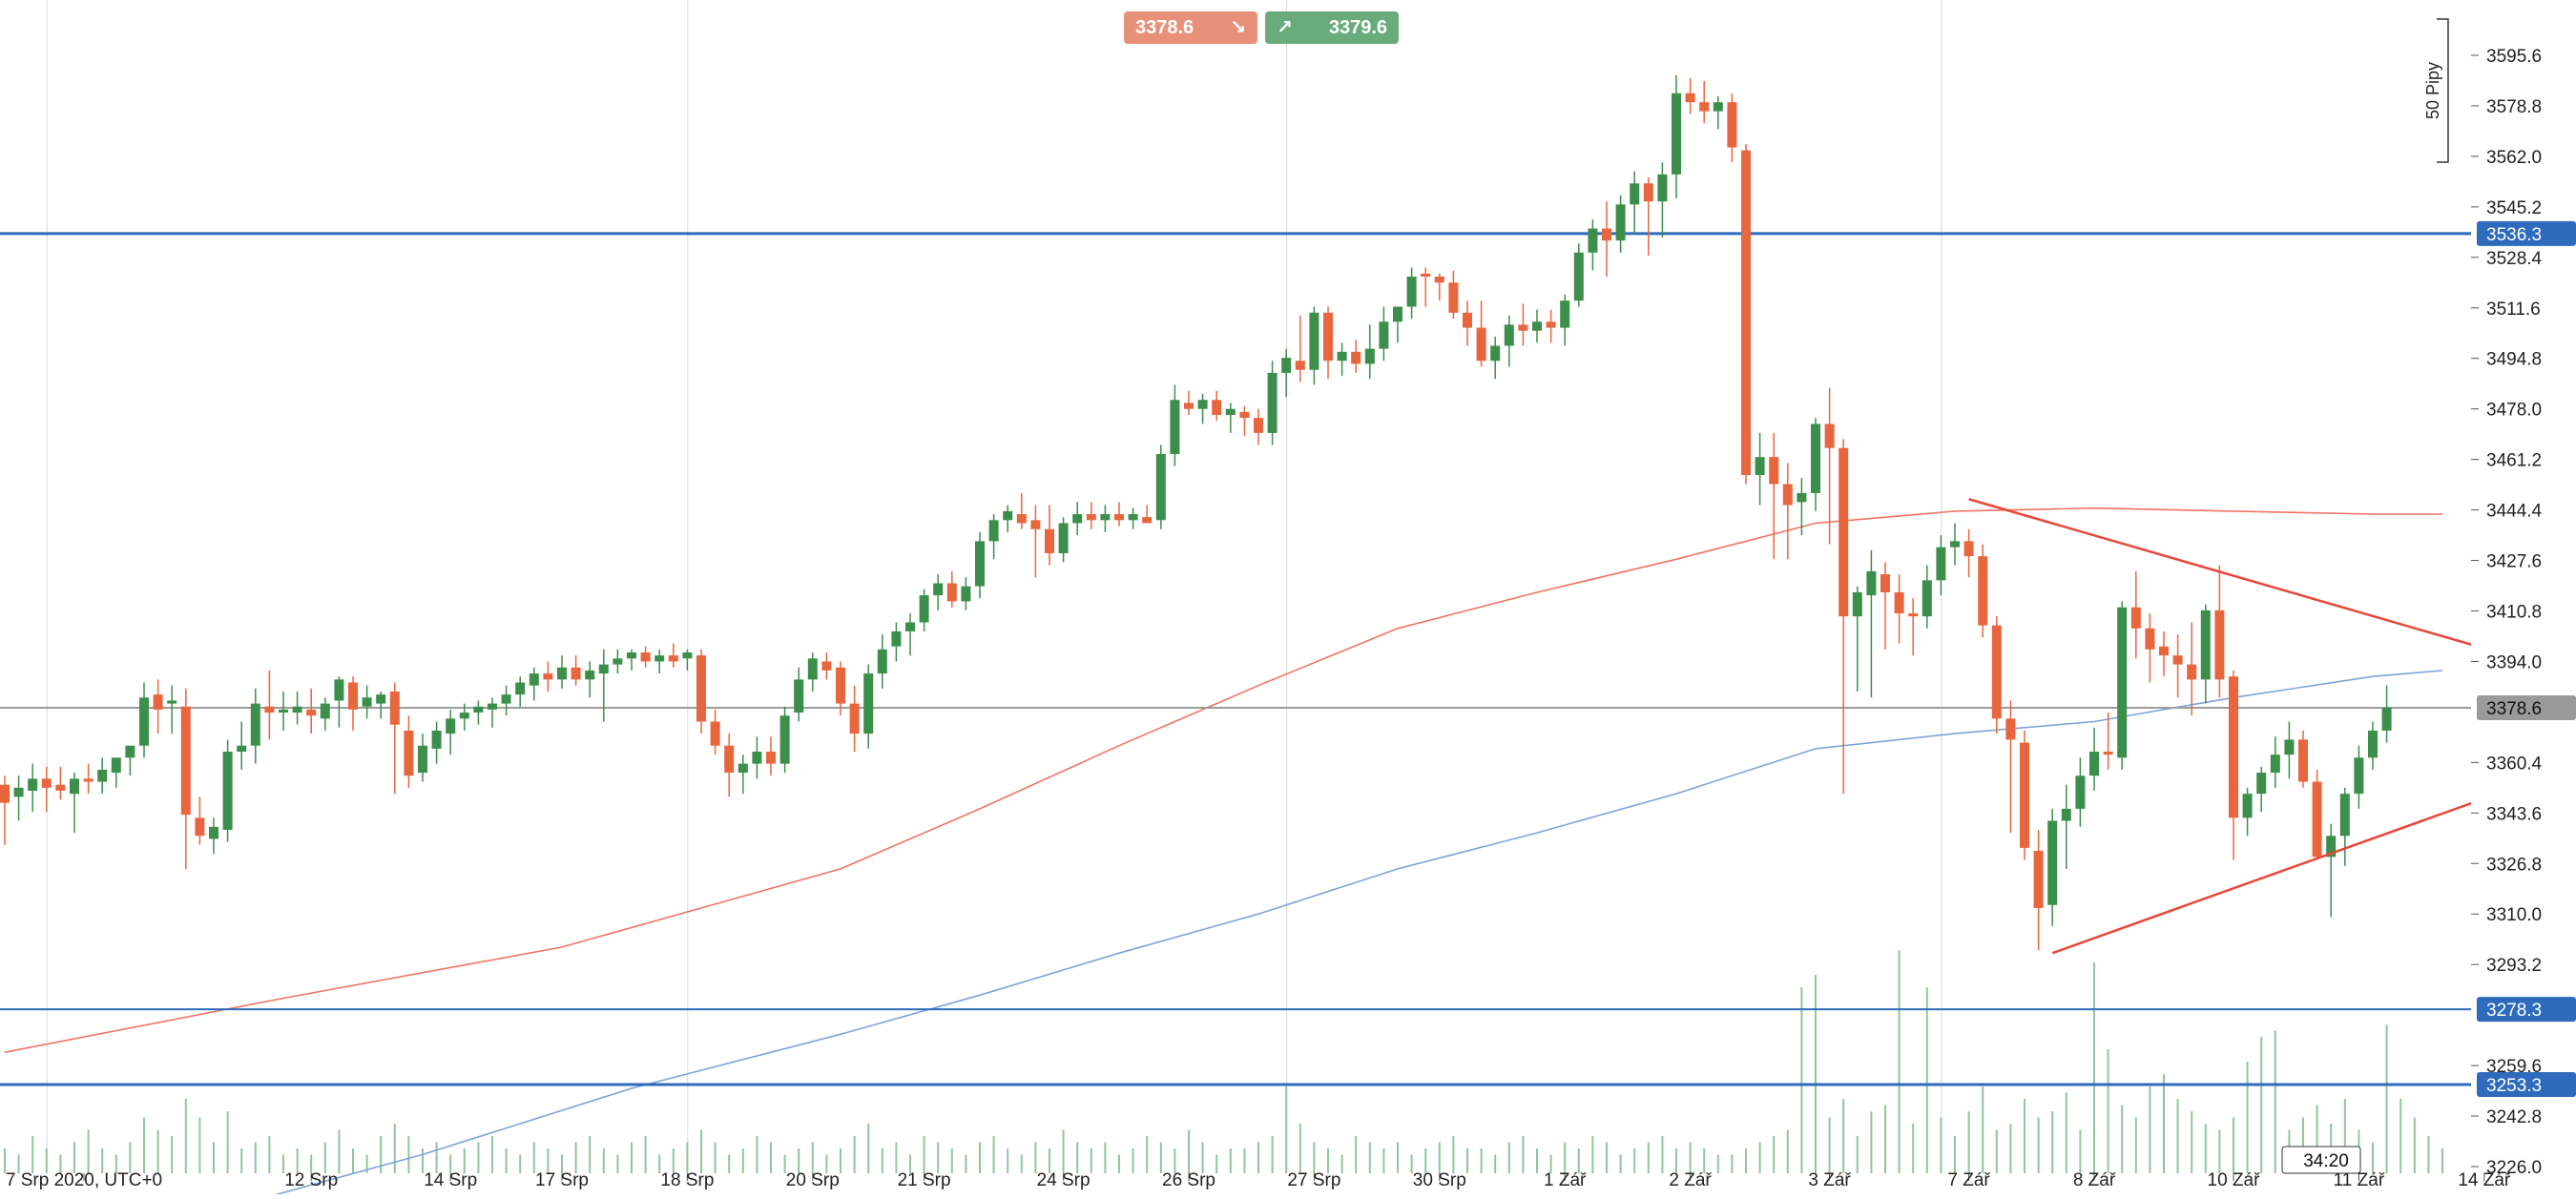  Describe the element at coordinates (2254, 727) in the screenshot. I see `trendline-layer` at that location.